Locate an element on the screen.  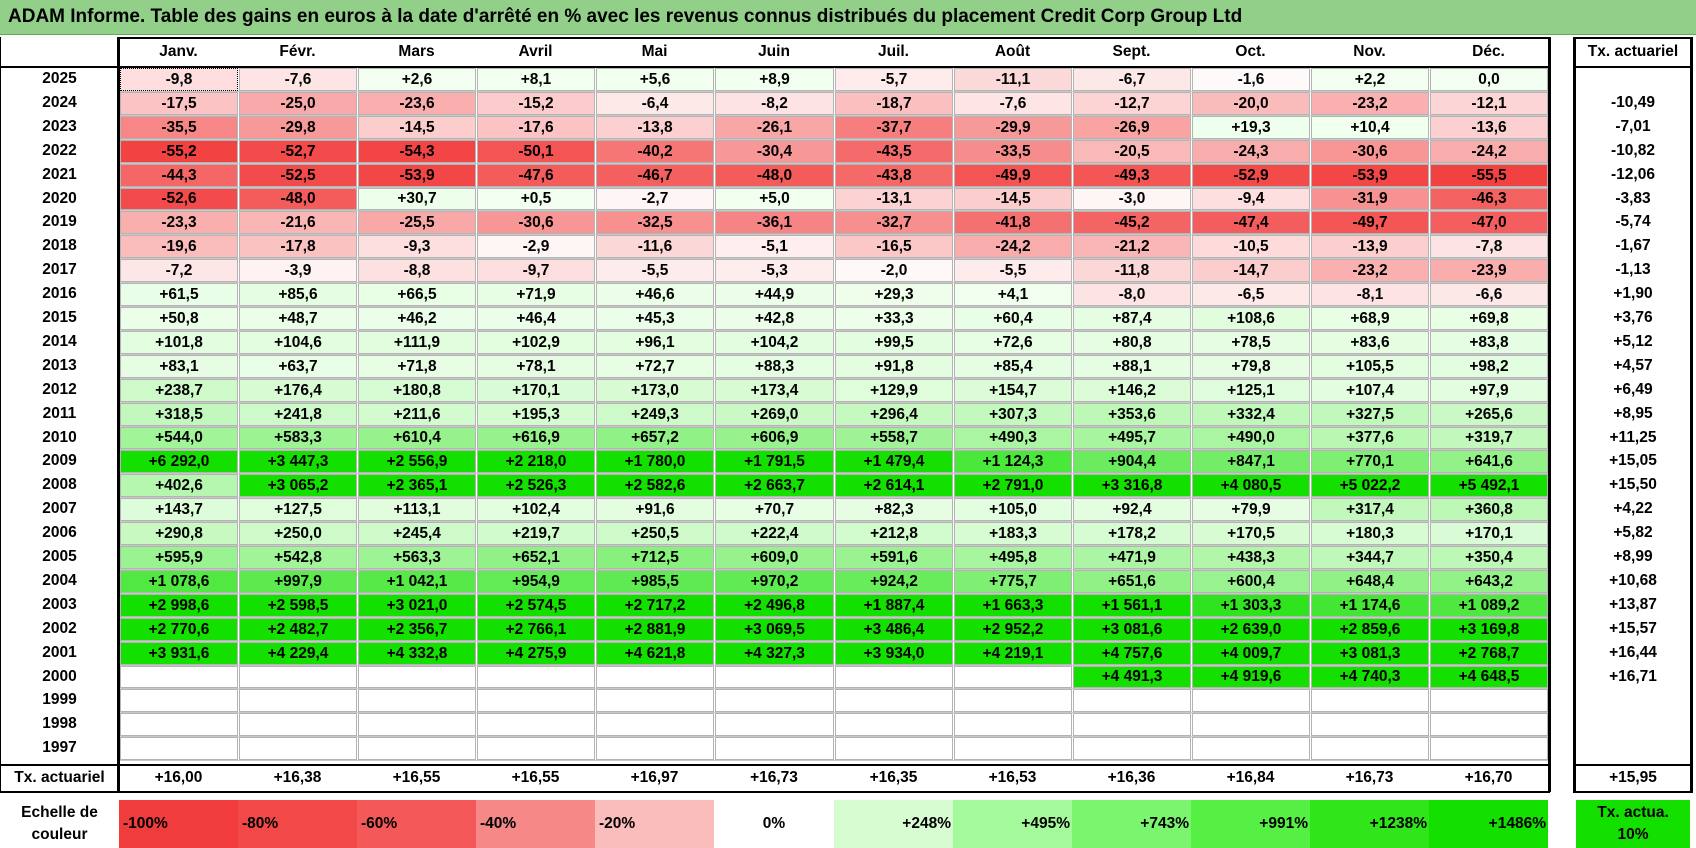
annual-value: -5,74 is located at coordinates (1633, 221).